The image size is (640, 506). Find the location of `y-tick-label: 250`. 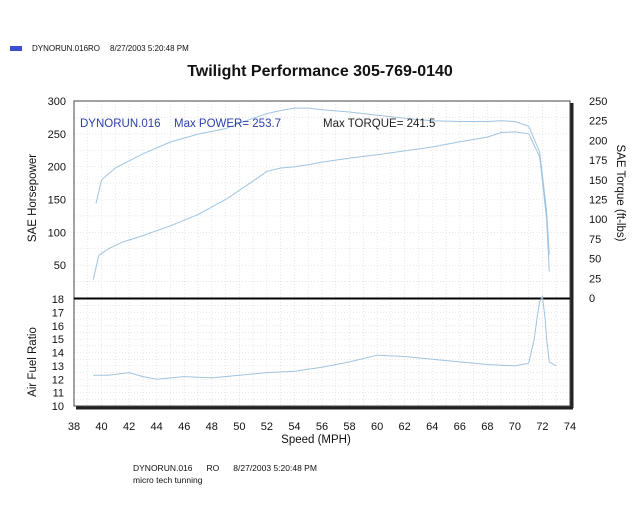

y-tick-label: 250 is located at coordinates (57, 135).